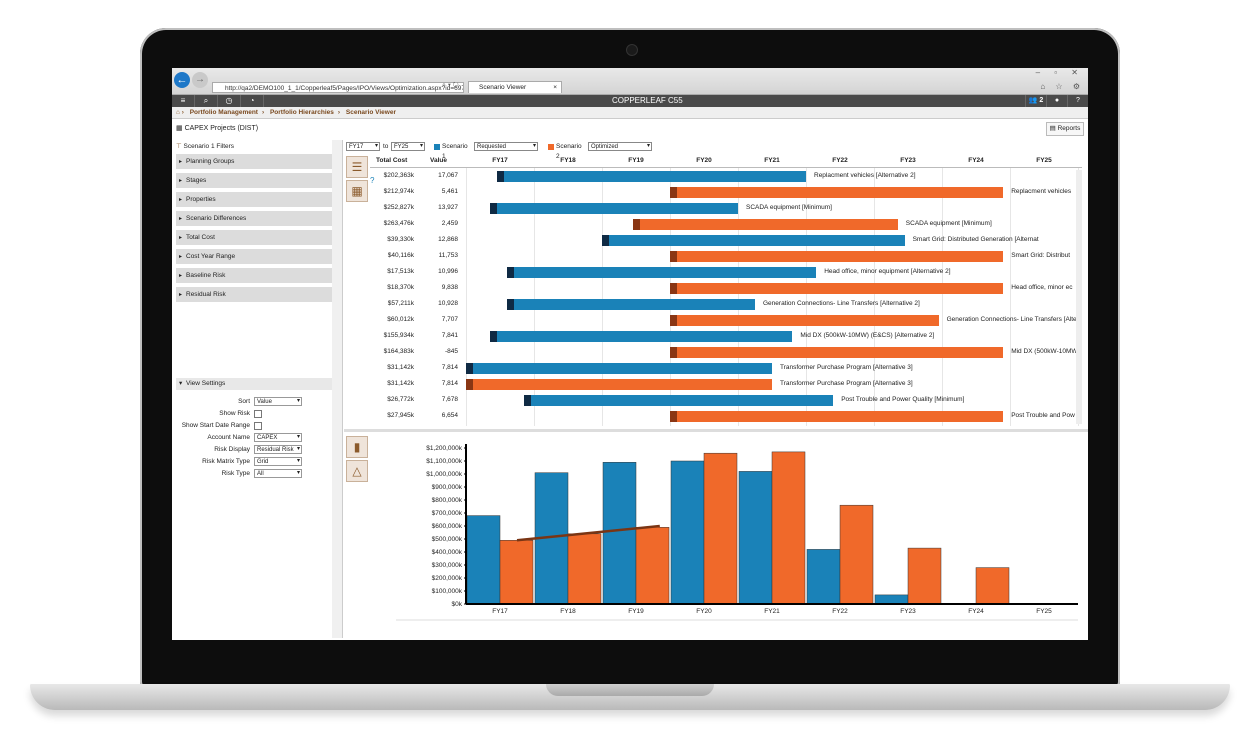 The image size is (1260, 756). I want to click on gantt-scrollbar, so click(1079, 297).